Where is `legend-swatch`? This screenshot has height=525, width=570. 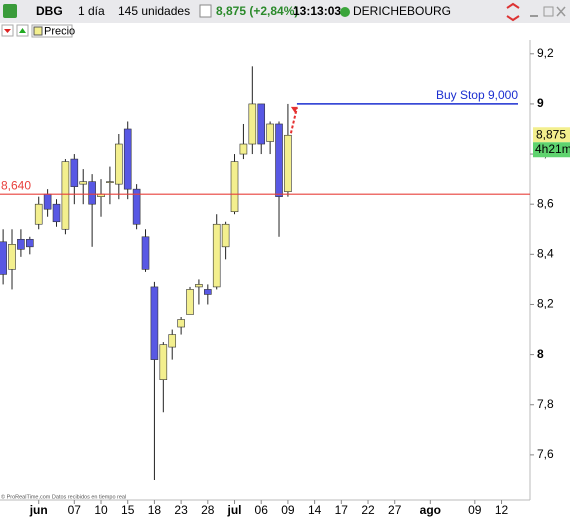 legend-swatch is located at coordinates (38, 31).